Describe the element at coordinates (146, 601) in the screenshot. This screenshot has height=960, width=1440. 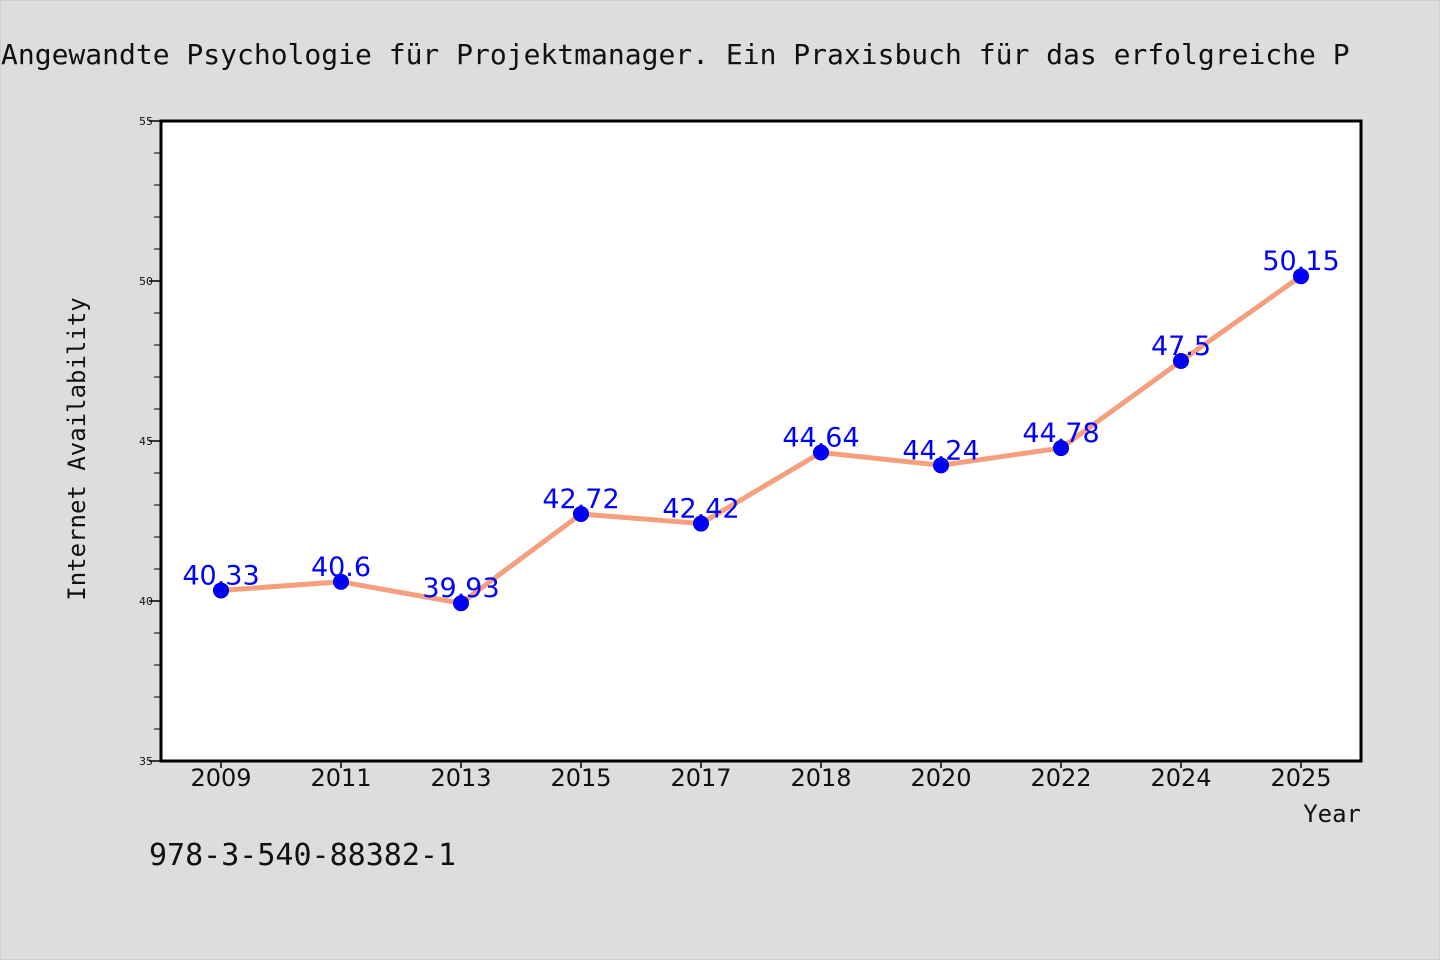
I see `y-tick-label: 40` at that location.